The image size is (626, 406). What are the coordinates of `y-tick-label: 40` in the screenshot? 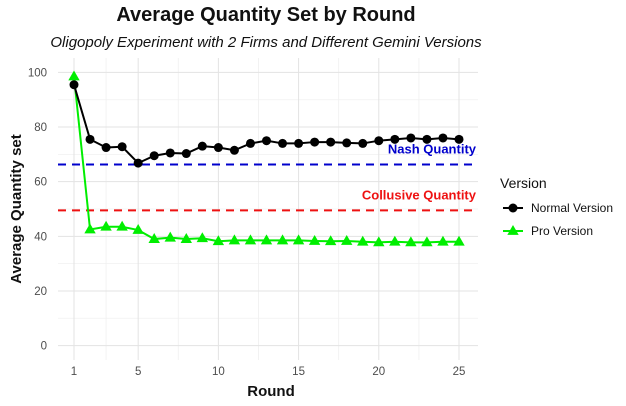 It's located at (40, 237).